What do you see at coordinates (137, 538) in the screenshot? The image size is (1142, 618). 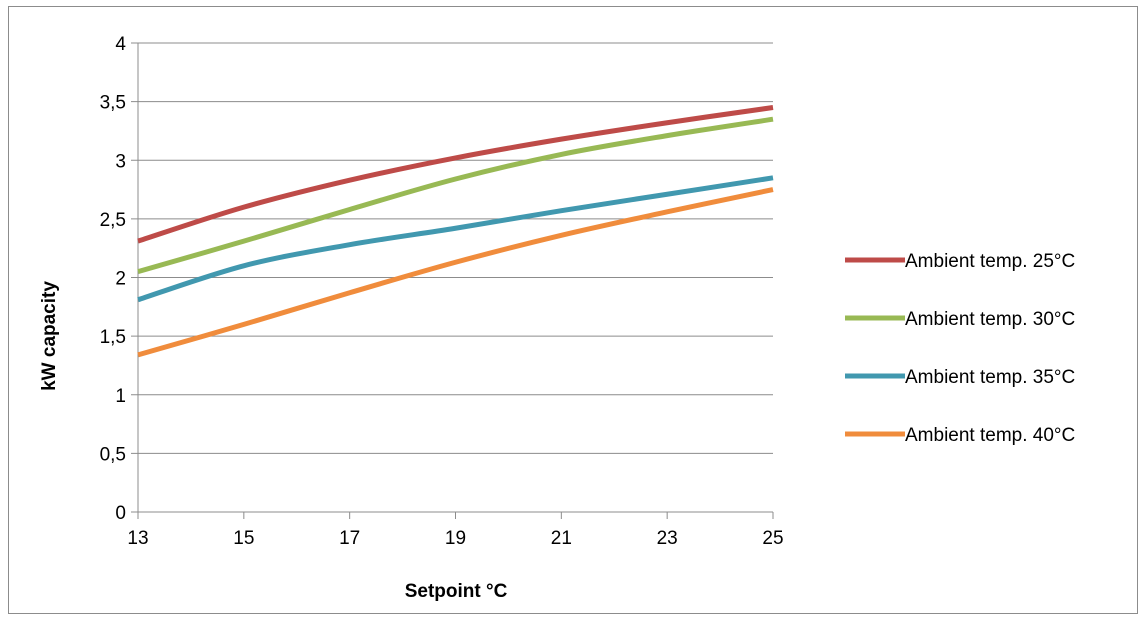 I see `x-tick-label: 13` at bounding box center [137, 538].